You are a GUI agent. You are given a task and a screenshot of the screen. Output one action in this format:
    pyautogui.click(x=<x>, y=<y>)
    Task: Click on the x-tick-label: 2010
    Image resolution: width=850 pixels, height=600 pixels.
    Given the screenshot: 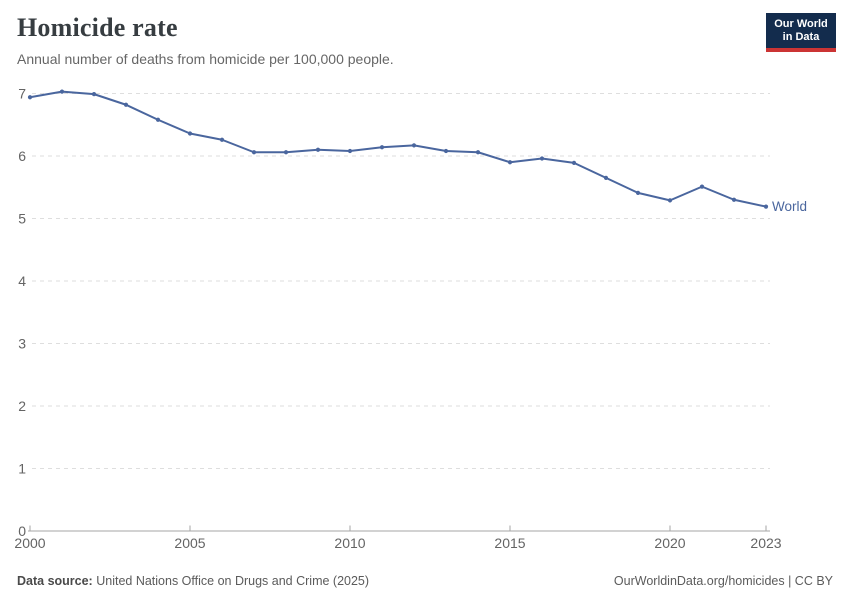 What is the action you would take?
    pyautogui.click(x=349, y=543)
    